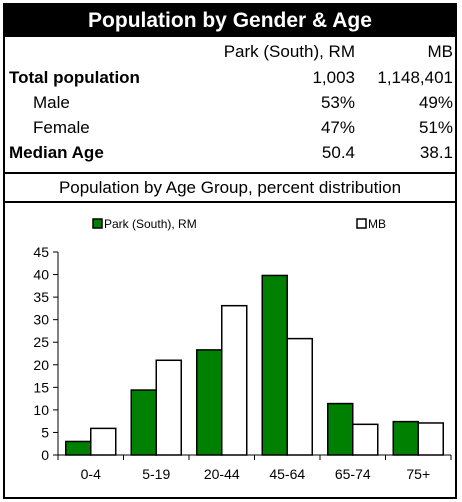  Describe the element at coordinates (97, 223) in the screenshot. I see `legend-swatch-park` at that location.